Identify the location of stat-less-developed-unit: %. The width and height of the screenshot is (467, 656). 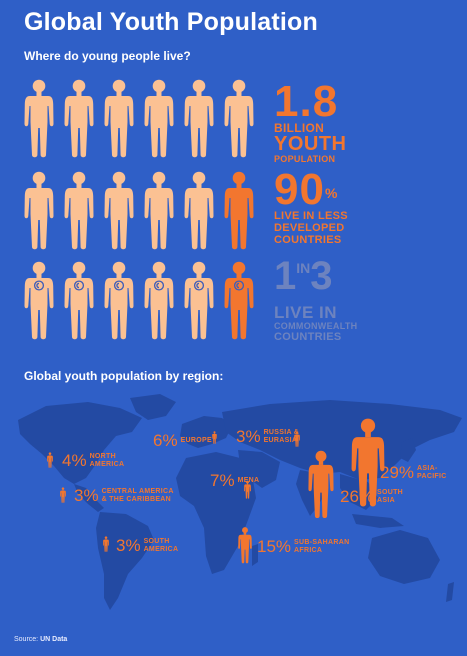
(331, 193).